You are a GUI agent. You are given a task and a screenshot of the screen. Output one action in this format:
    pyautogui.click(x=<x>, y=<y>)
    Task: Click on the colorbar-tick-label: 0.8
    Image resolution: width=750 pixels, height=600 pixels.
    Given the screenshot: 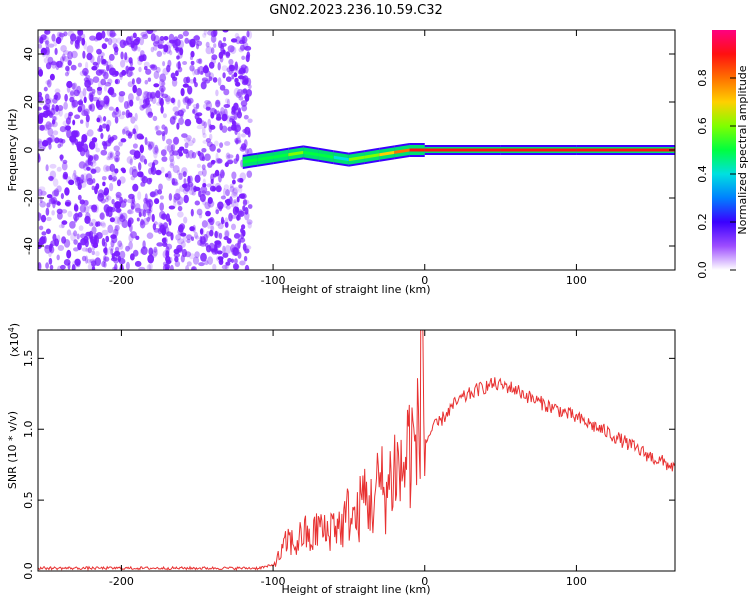 What is the action you would take?
    pyautogui.click(x=702, y=78)
    